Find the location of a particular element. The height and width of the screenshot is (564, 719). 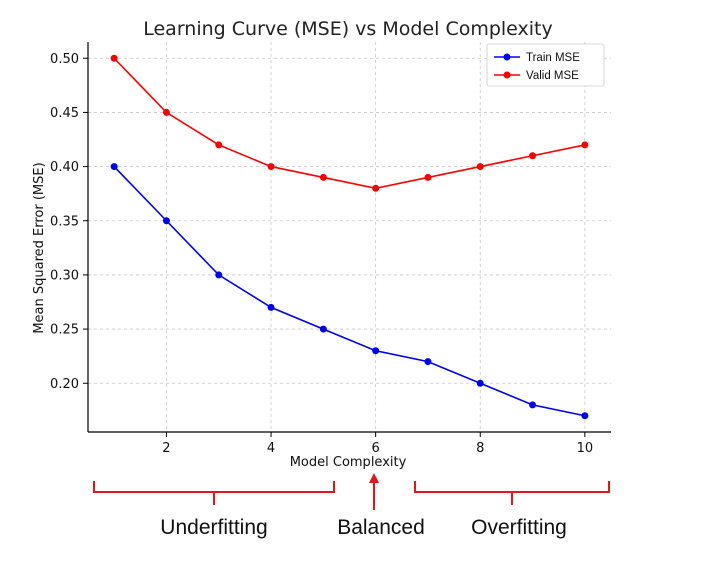

y-tick-label: 0.50 is located at coordinates (64, 59).